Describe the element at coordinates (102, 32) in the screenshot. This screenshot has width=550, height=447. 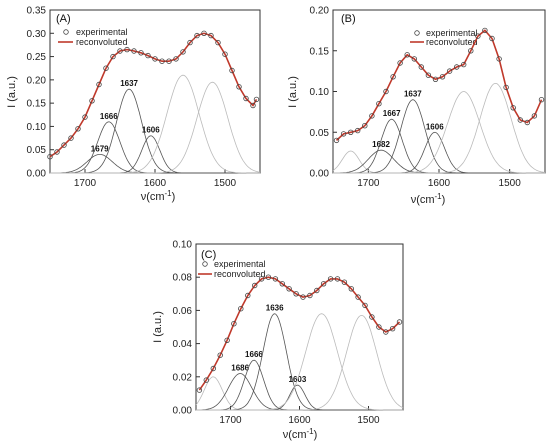
I see `panel-a-legend-experimental: experimental` at that location.